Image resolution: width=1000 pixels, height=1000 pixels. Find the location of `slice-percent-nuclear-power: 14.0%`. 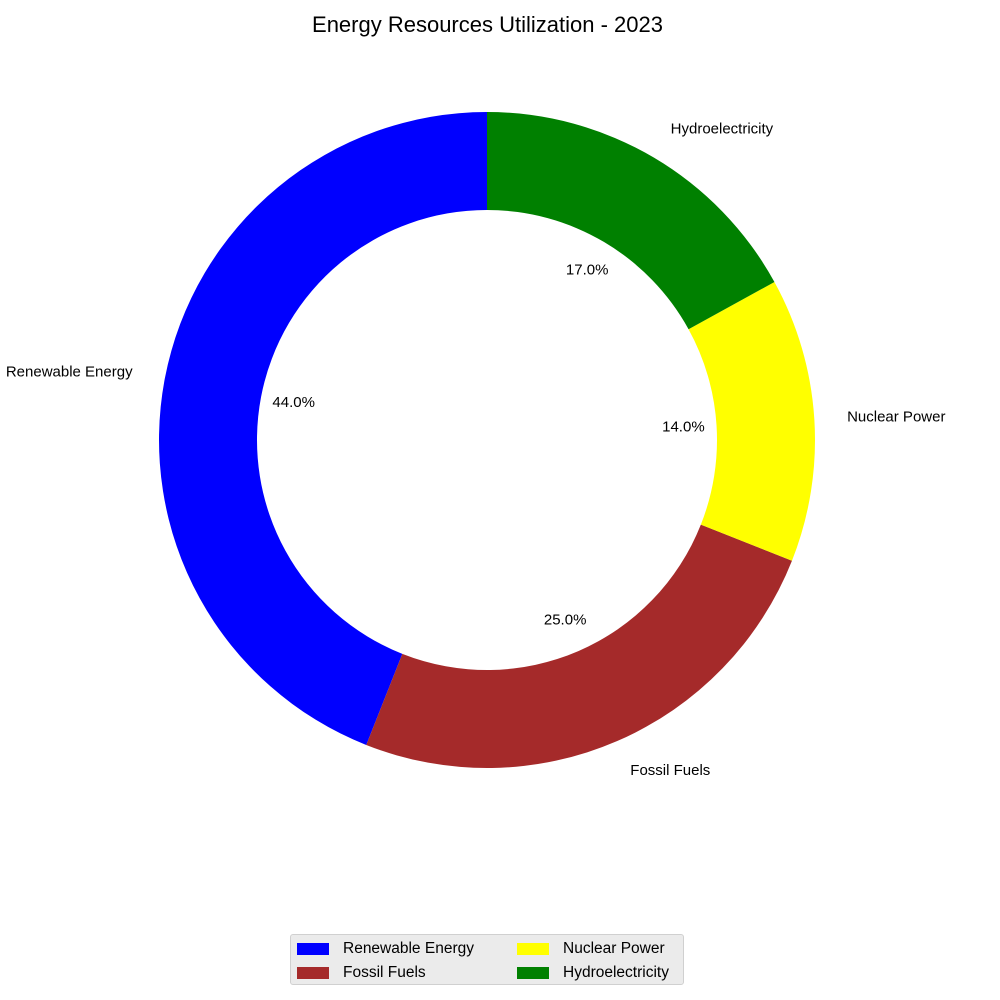

slice-percent-nuclear-power: 14.0% is located at coordinates (683, 427).